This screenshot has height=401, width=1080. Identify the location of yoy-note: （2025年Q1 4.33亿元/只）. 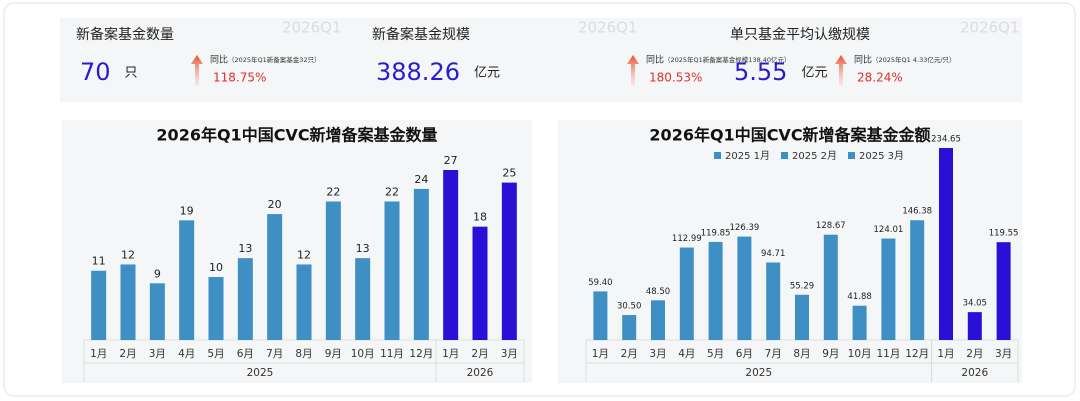
(914, 59).